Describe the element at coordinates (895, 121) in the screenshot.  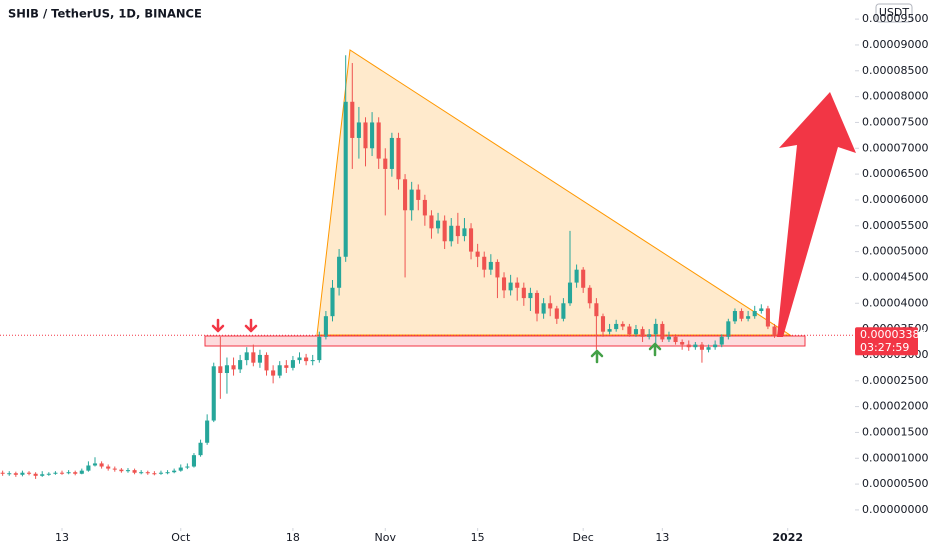
I see `y-tick-label: 0.00007500` at that location.